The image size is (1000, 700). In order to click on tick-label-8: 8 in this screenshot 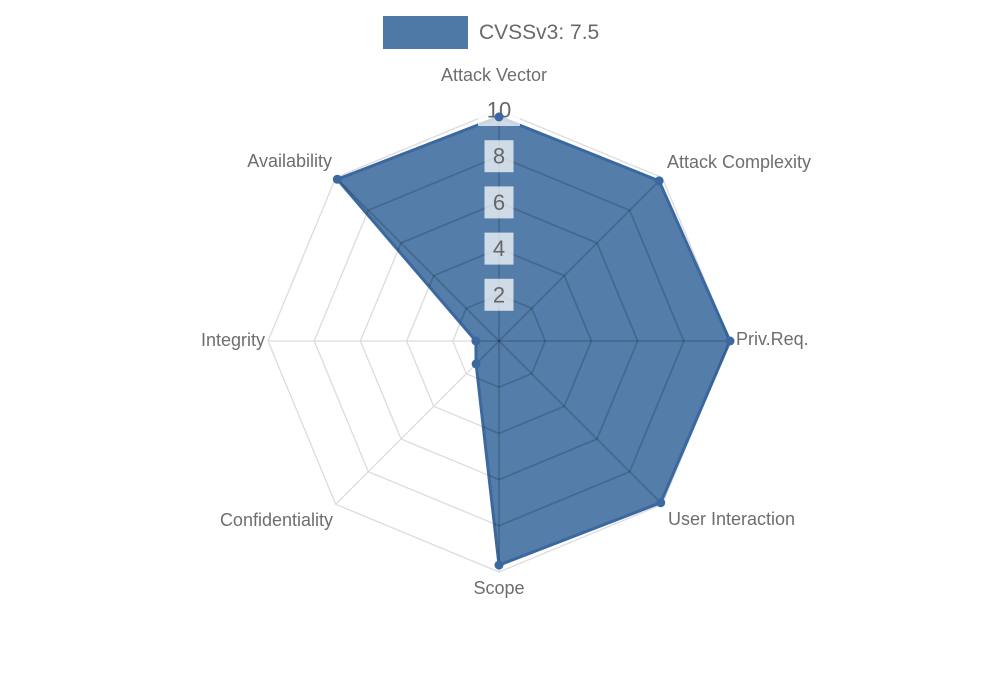, I will do `click(499, 156)`.